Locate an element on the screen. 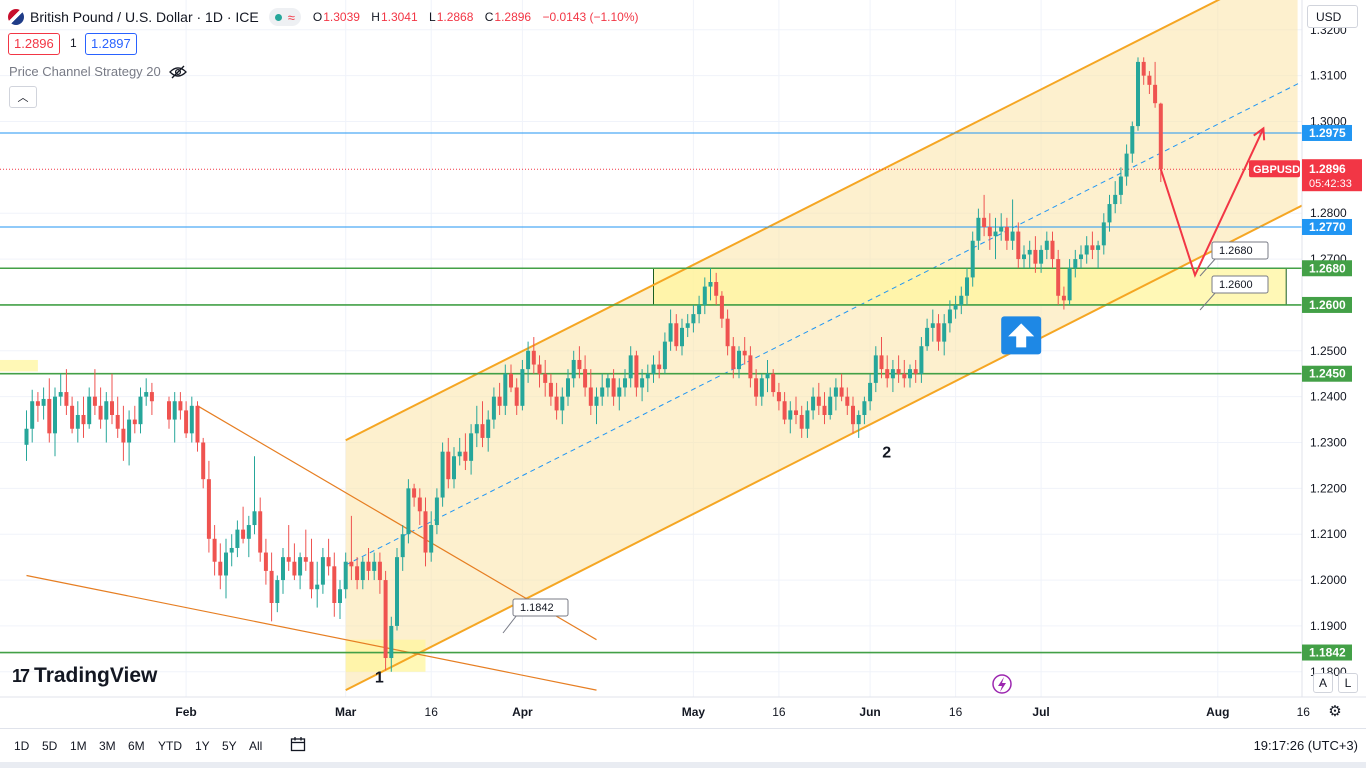 The height and width of the screenshot is (768, 1366). range-ytd-button: YTD is located at coordinates (170, 746).